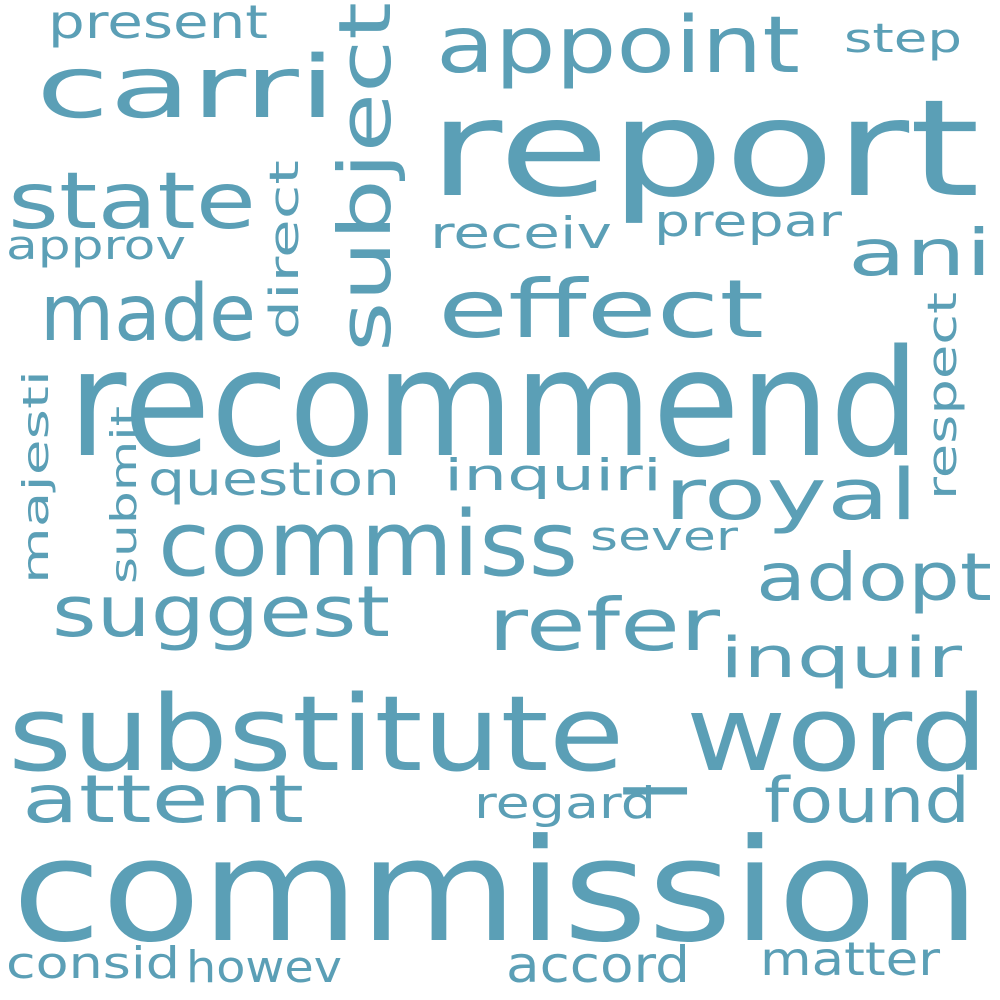 The image size is (1000, 1000). Describe the element at coordinates (874, 577) in the screenshot. I see `word-adopt: adopt` at that location.